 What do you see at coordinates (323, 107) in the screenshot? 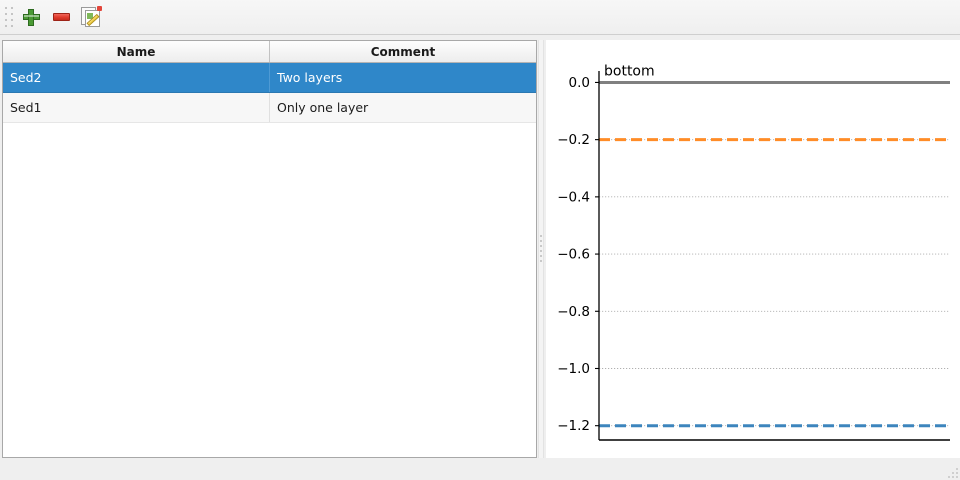
I see `cell-comment: Only one layer` at bounding box center [323, 107].